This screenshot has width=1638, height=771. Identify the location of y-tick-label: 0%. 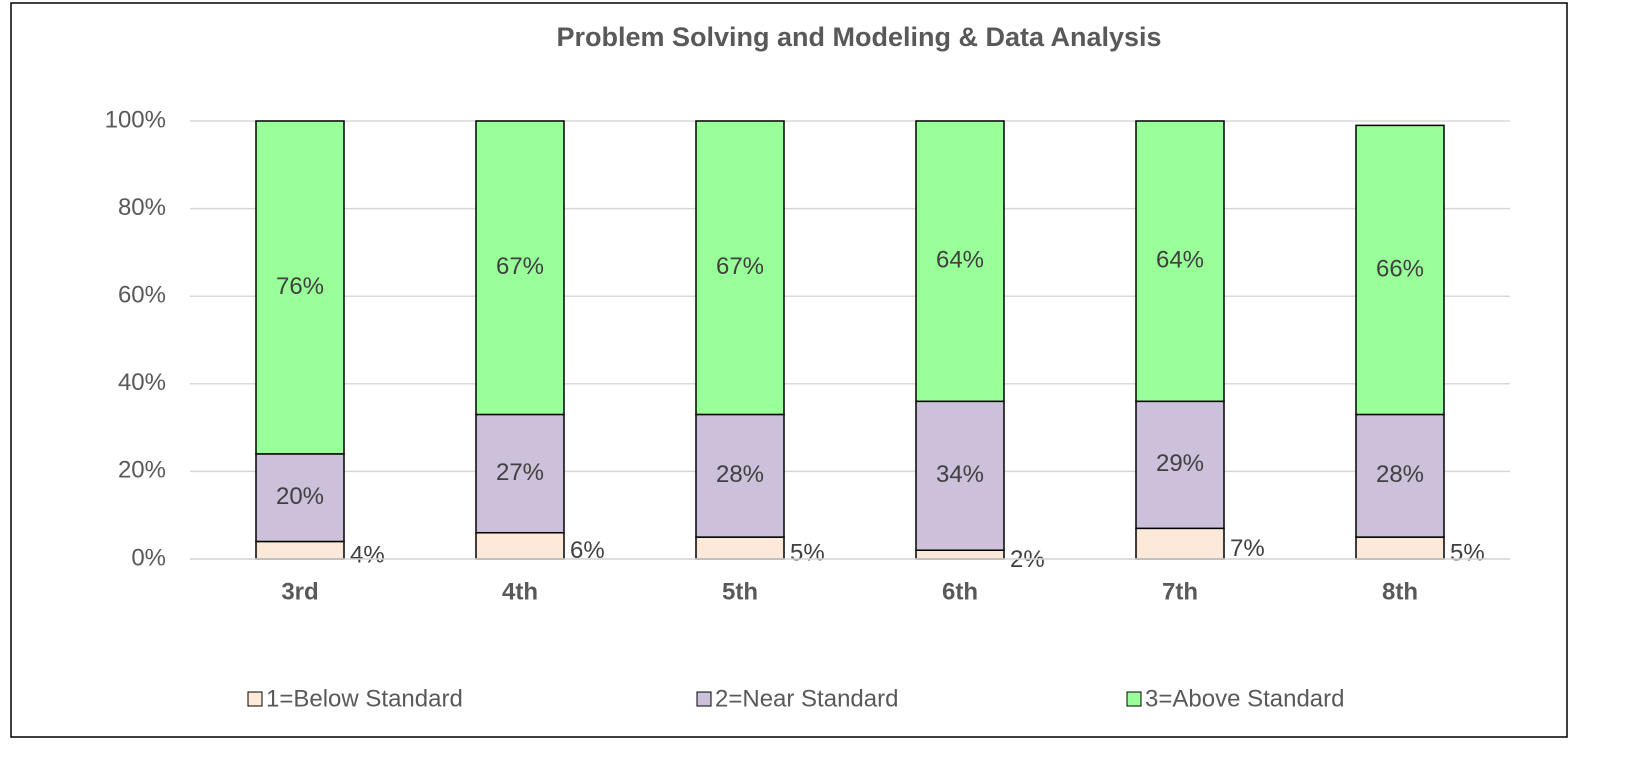
(148, 557).